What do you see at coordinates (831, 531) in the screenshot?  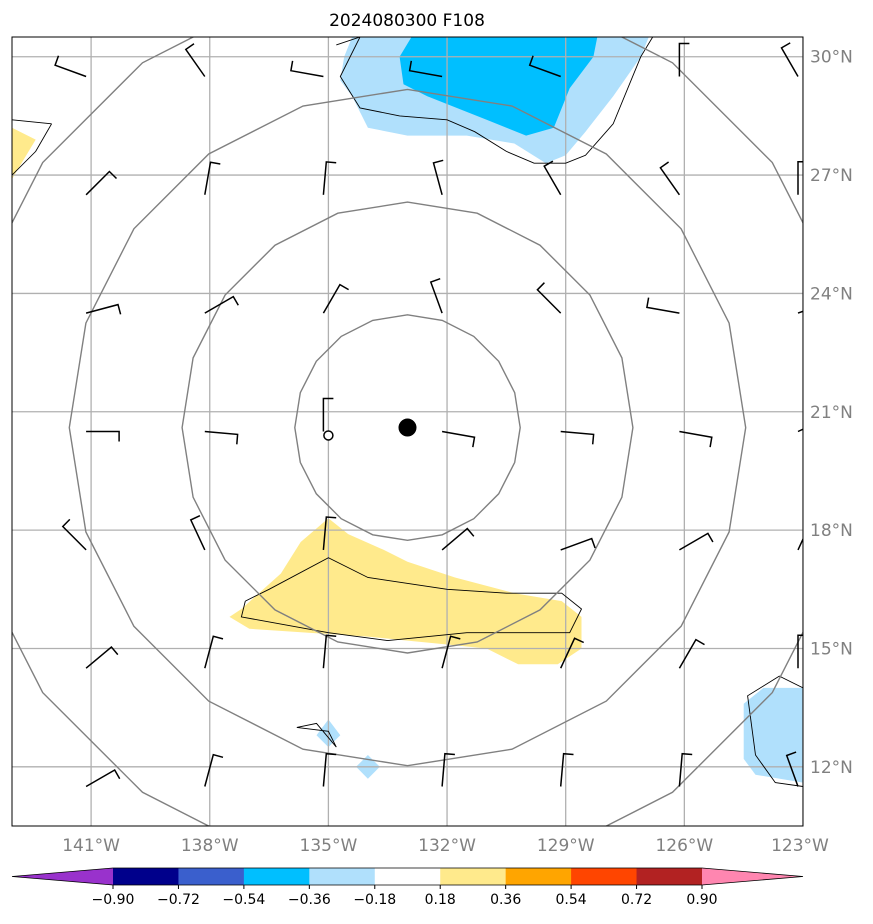 I see `lat-label: 18°N` at bounding box center [831, 531].